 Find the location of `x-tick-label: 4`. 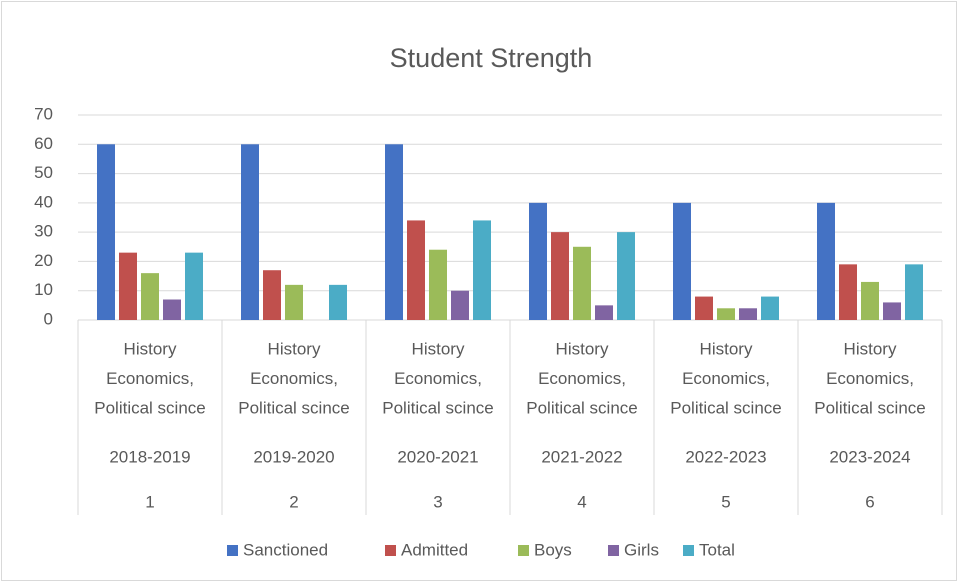

x-tick-label: 4 is located at coordinates (581, 501).